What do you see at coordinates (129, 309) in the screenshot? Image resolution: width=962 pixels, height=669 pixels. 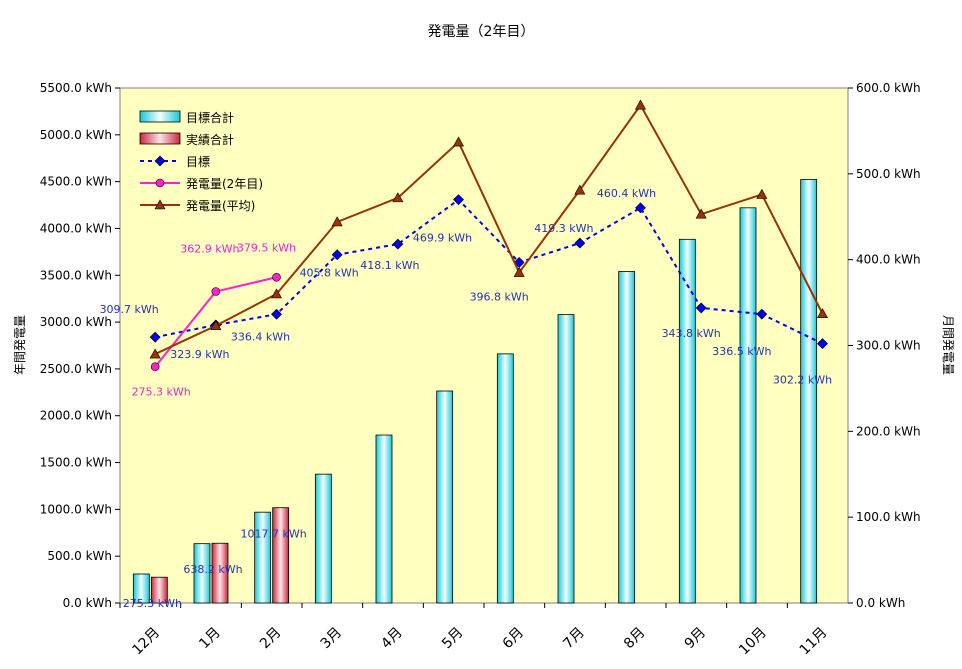 I see `label-target-0: 309.7 kWh` at bounding box center [129, 309].